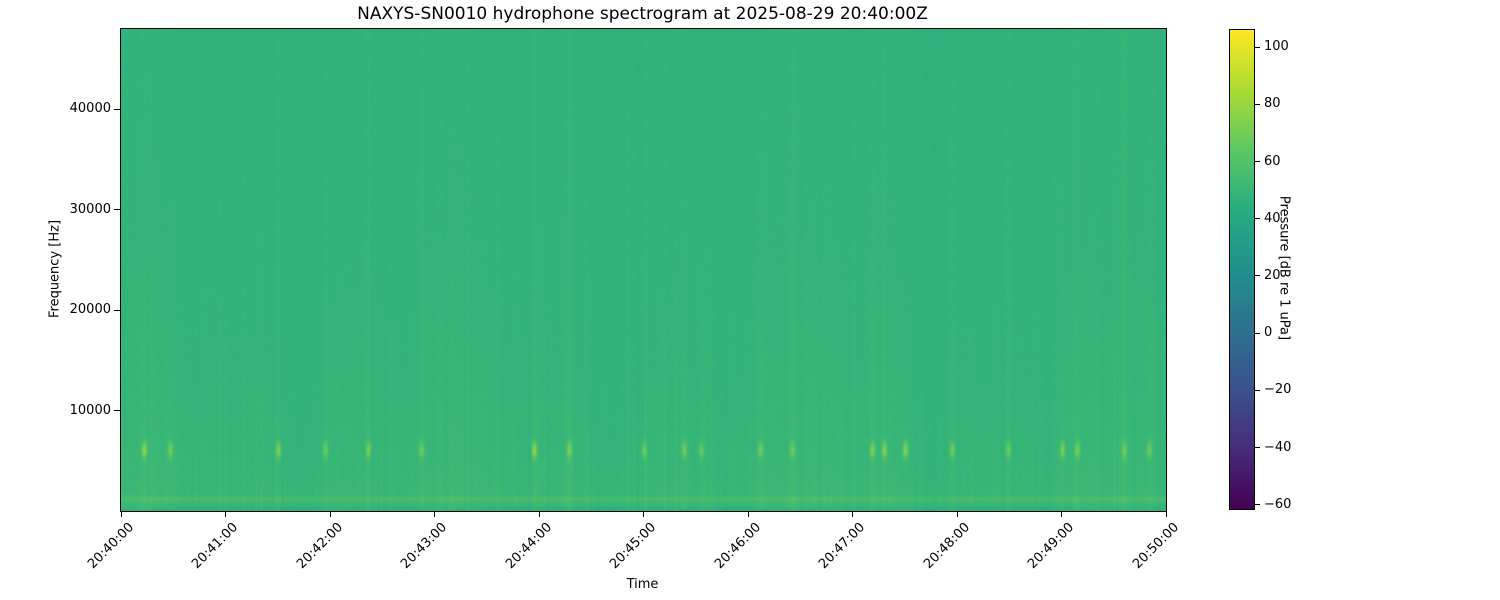  I want to click on x-tick-label: 20:40:00, so click(110, 546).